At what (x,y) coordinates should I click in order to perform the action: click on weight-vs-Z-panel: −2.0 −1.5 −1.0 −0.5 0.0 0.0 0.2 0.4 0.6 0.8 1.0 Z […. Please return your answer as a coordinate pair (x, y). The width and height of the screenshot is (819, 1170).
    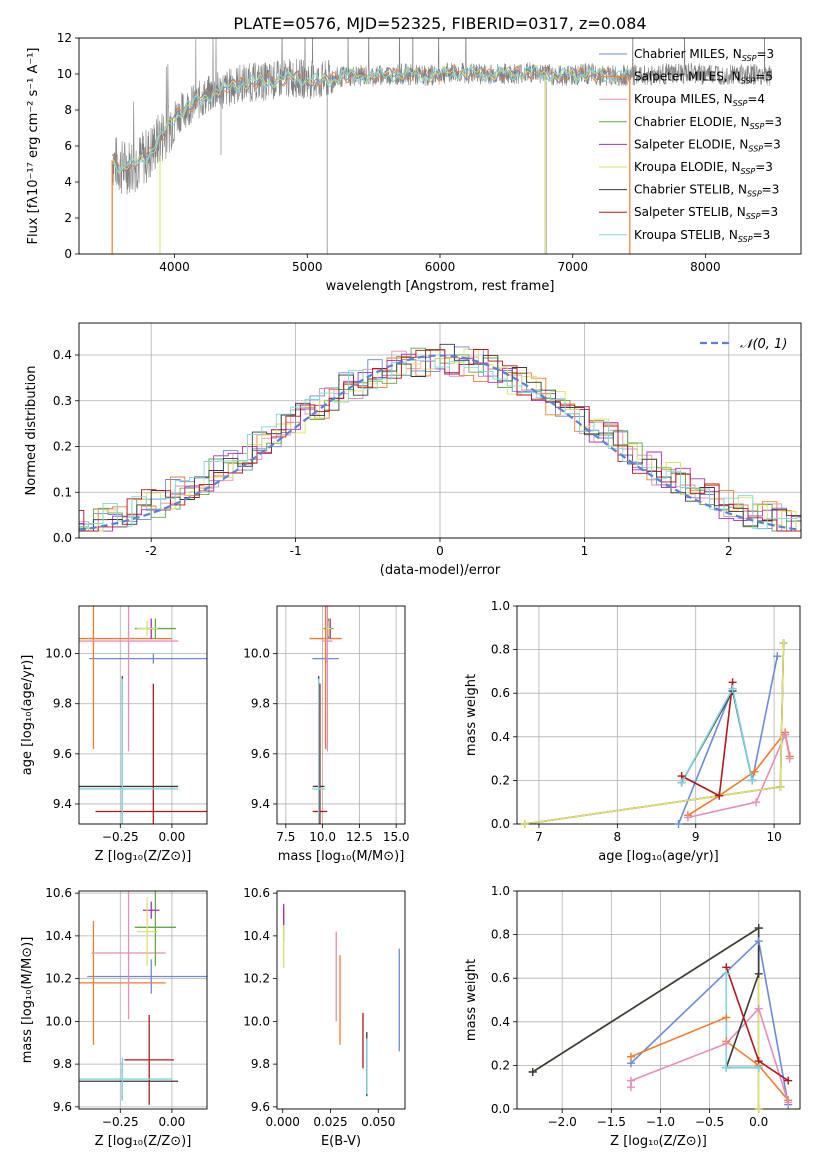
    Looking at the image, I should click on (632, 1016).